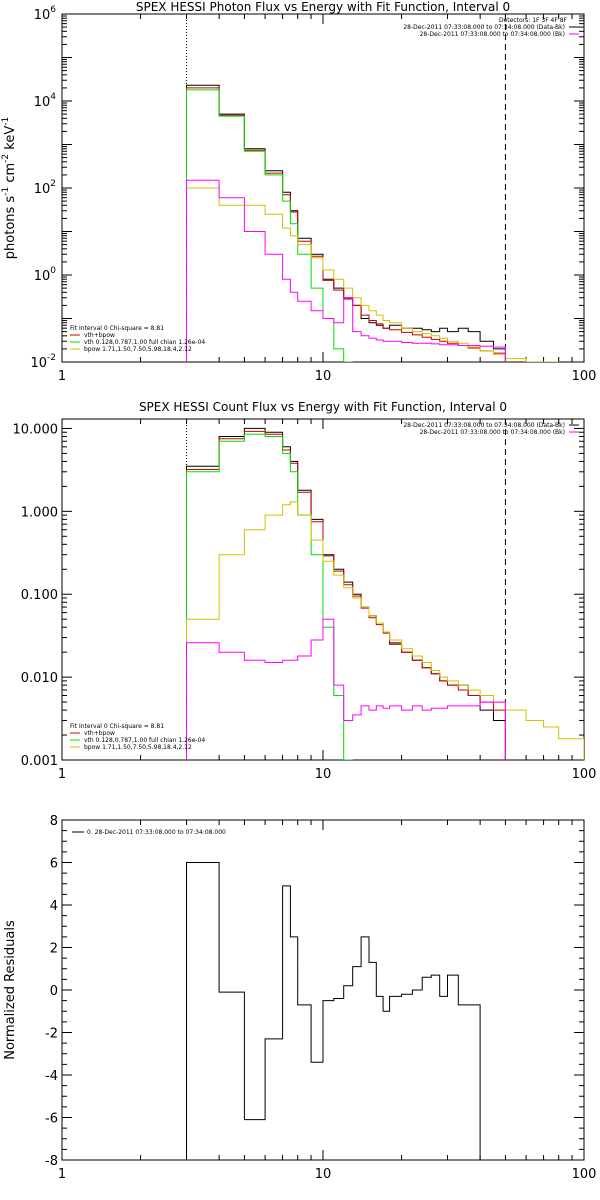 This screenshot has height=1200, width=600. What do you see at coordinates (39, 512) in the screenshot?
I see `y-tick-label: 1.000` at bounding box center [39, 512].